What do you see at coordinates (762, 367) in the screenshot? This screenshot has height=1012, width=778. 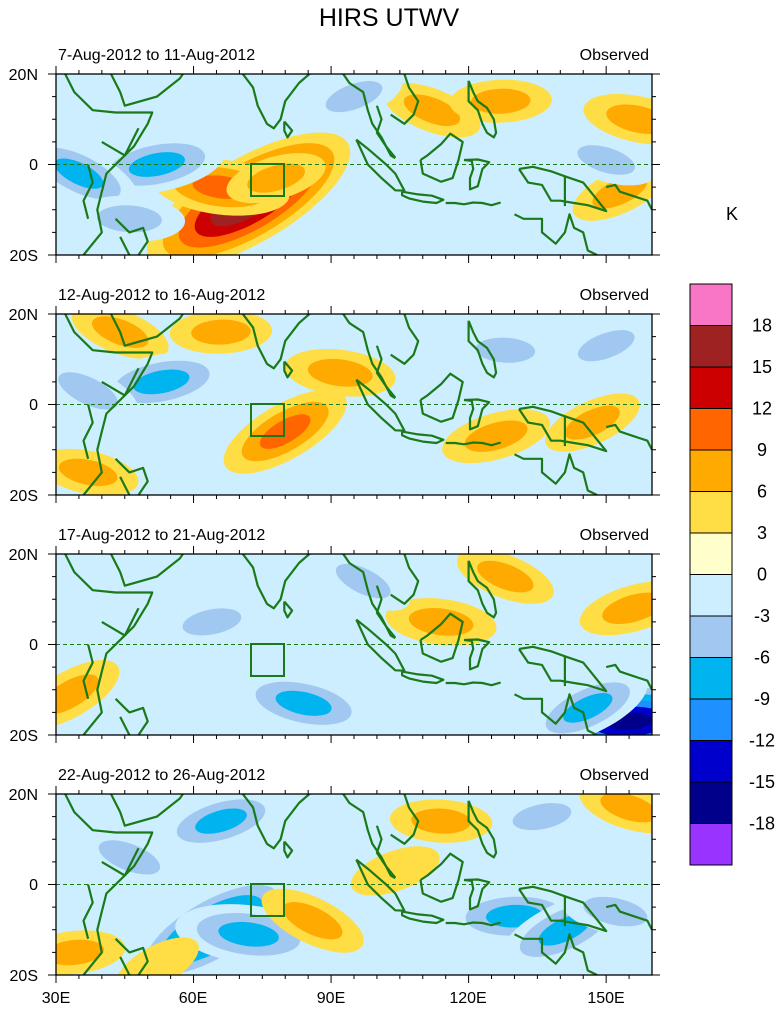 I see `colorbar-label-2: 15` at bounding box center [762, 367].